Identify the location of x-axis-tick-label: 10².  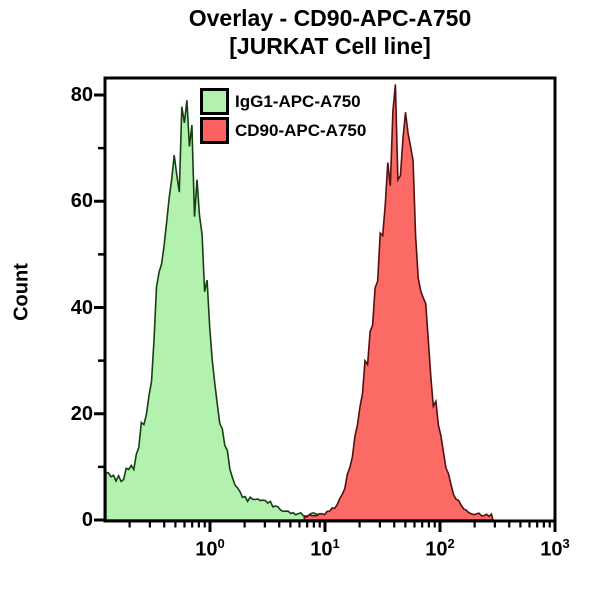
(440, 548).